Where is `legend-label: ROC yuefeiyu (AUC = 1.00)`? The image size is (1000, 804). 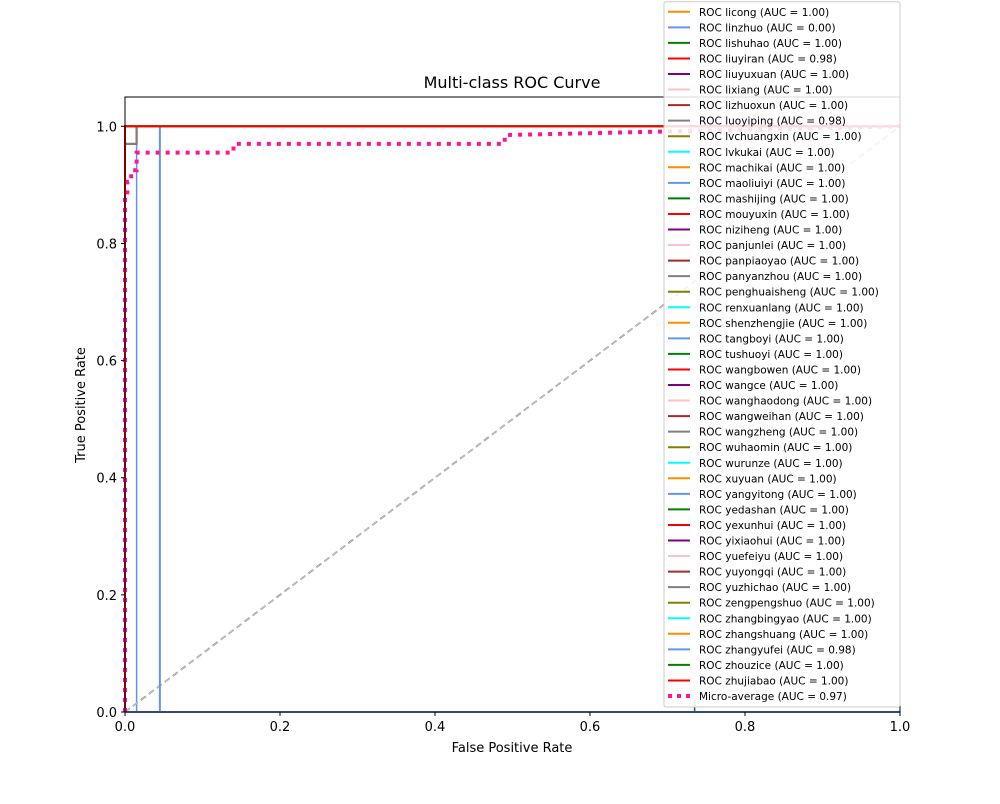 legend-label: ROC yuefeiyu (AUC = 1.00) is located at coordinates (771, 557).